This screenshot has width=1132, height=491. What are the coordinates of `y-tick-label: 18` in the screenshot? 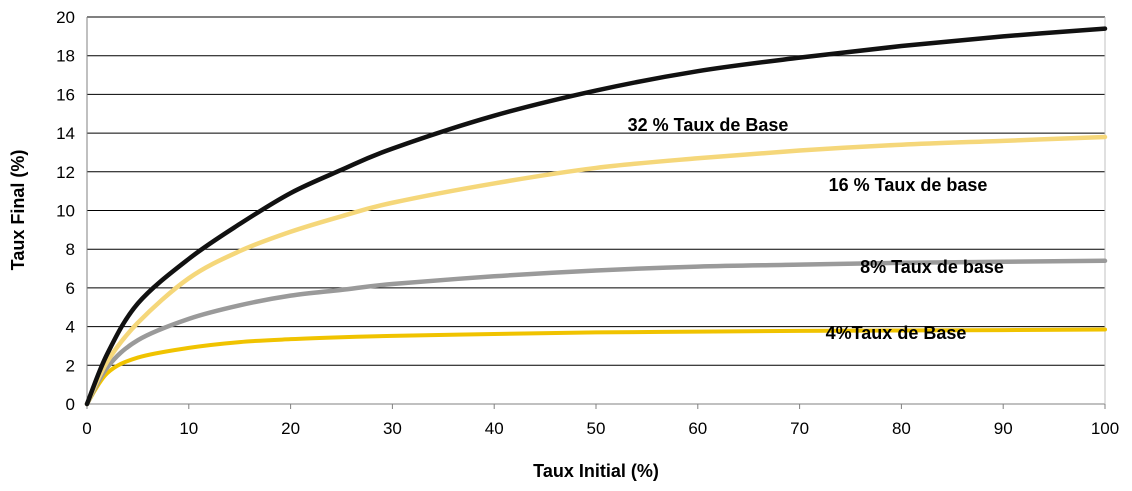 It's located at (65, 56).